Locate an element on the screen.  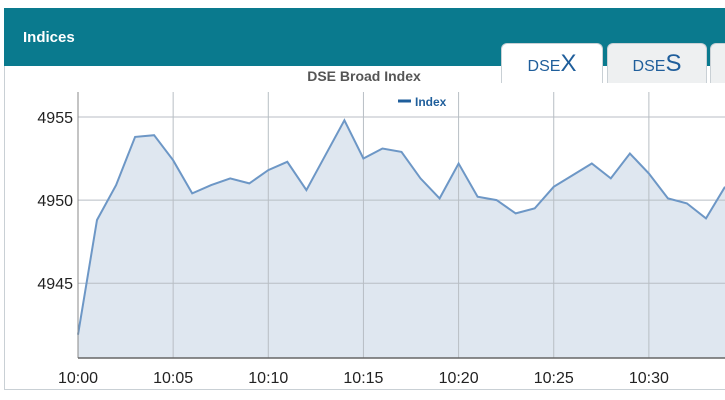
tab-dses-prefix: DSE is located at coordinates (649, 66).